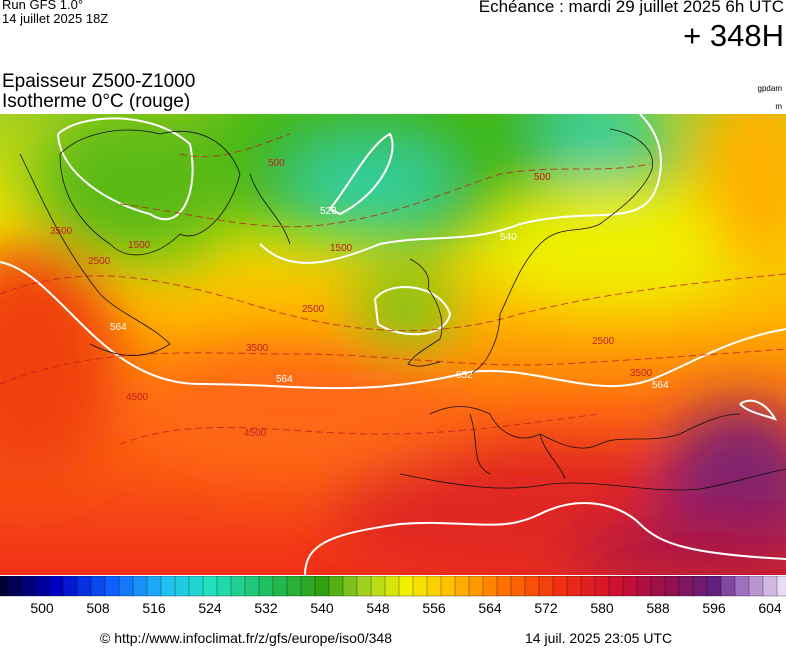  Describe the element at coordinates (770, 608) in the screenshot. I see `colorbar-tick-label: 604` at that location.